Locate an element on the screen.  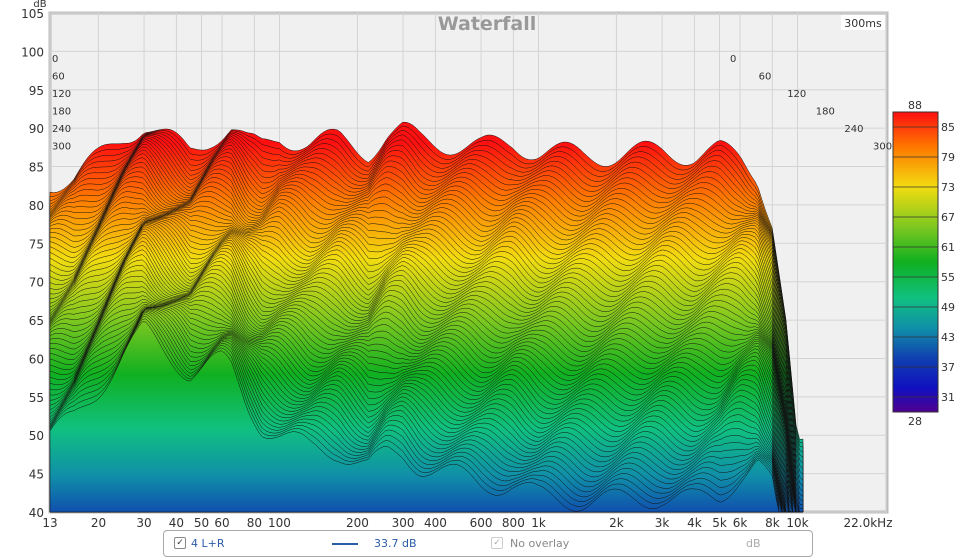
x-tick-label: 300 is located at coordinates (403, 522).